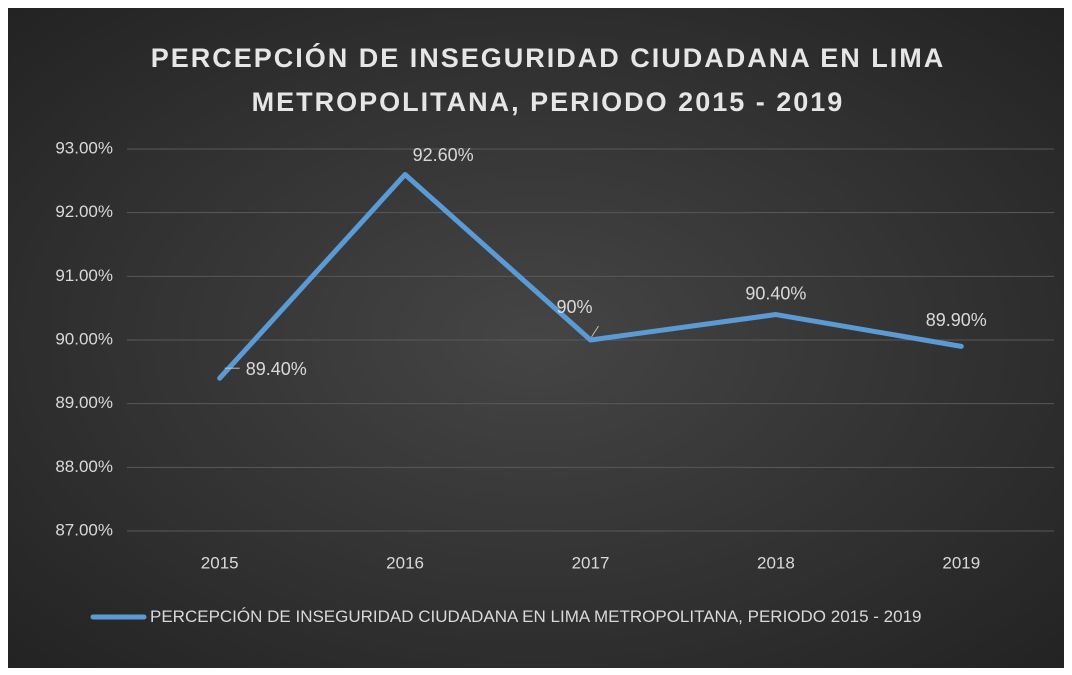 This screenshot has width=1072, height=675. What do you see at coordinates (84, 275) in the screenshot?
I see `y-tick-label: 91.00%` at bounding box center [84, 275].